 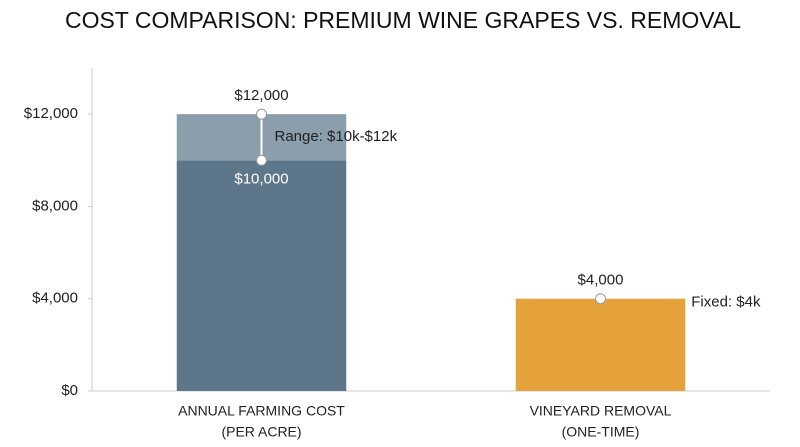 What do you see at coordinates (261, 114) in the screenshot?
I see `high-point` at bounding box center [261, 114].